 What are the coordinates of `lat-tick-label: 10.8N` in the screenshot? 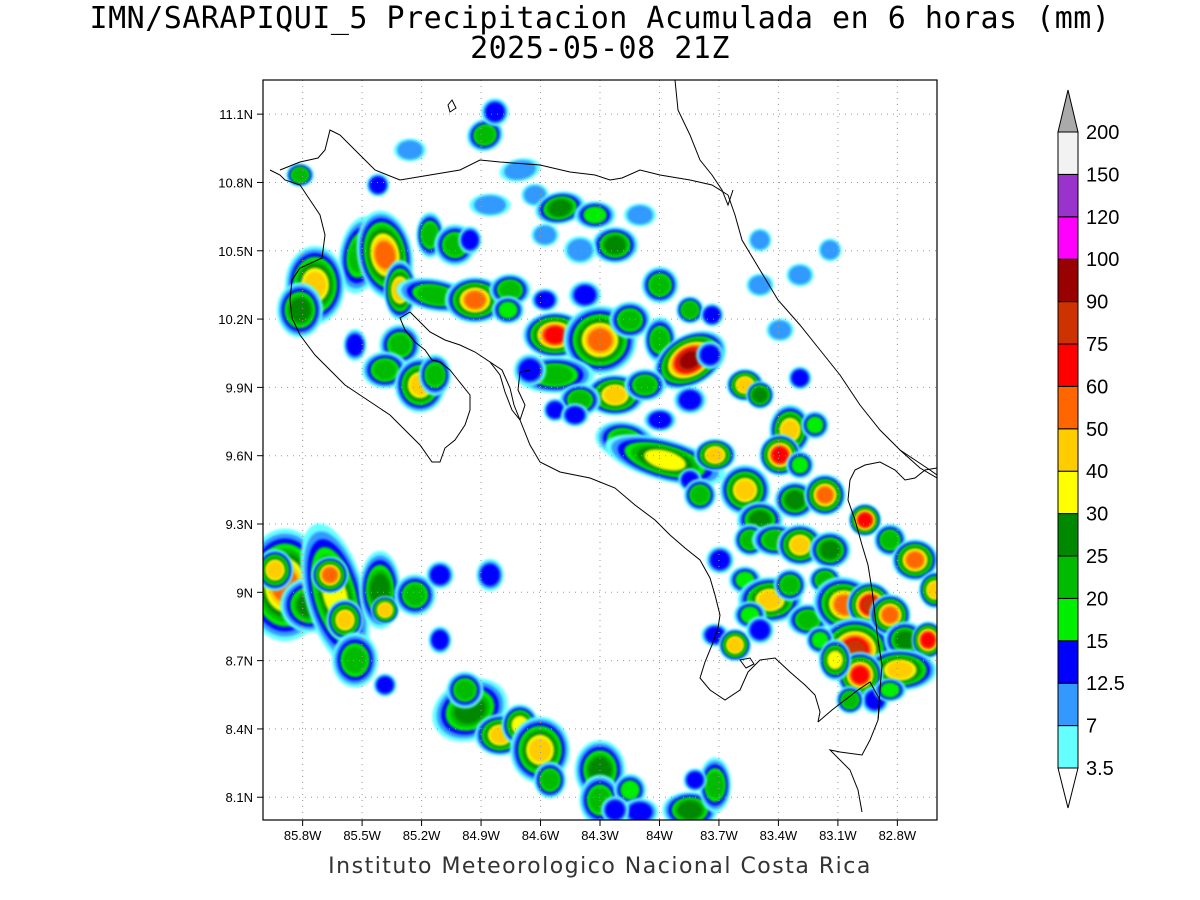 It's located at (235, 182).